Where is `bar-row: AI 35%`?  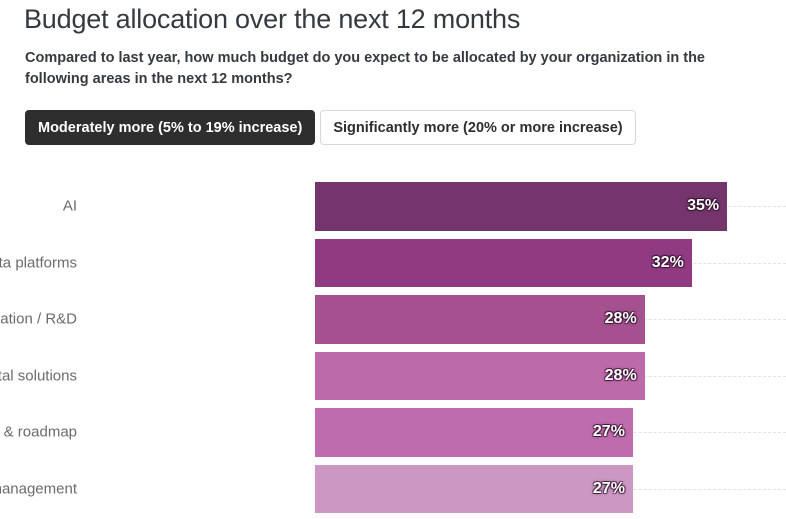 bar-row: AI 35% is located at coordinates (393, 206).